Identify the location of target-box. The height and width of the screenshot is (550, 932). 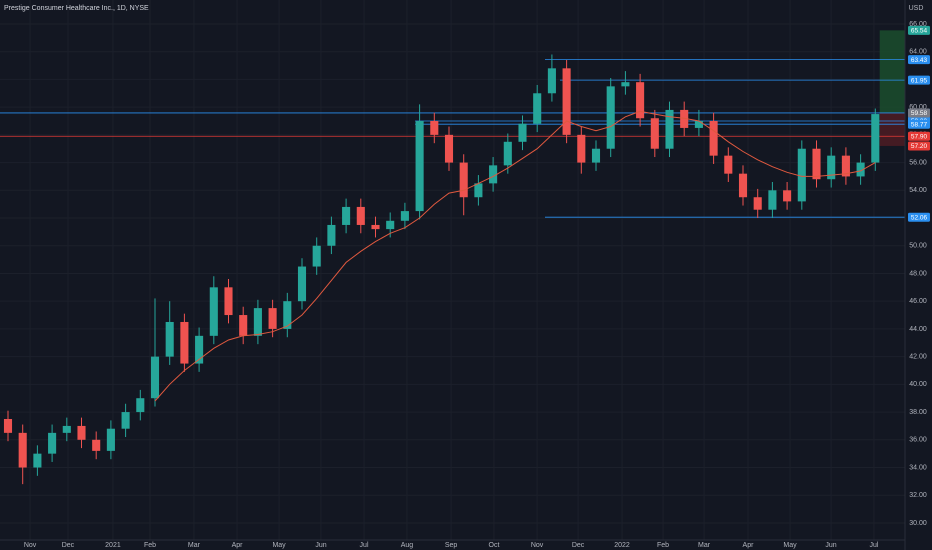
(919, 30).